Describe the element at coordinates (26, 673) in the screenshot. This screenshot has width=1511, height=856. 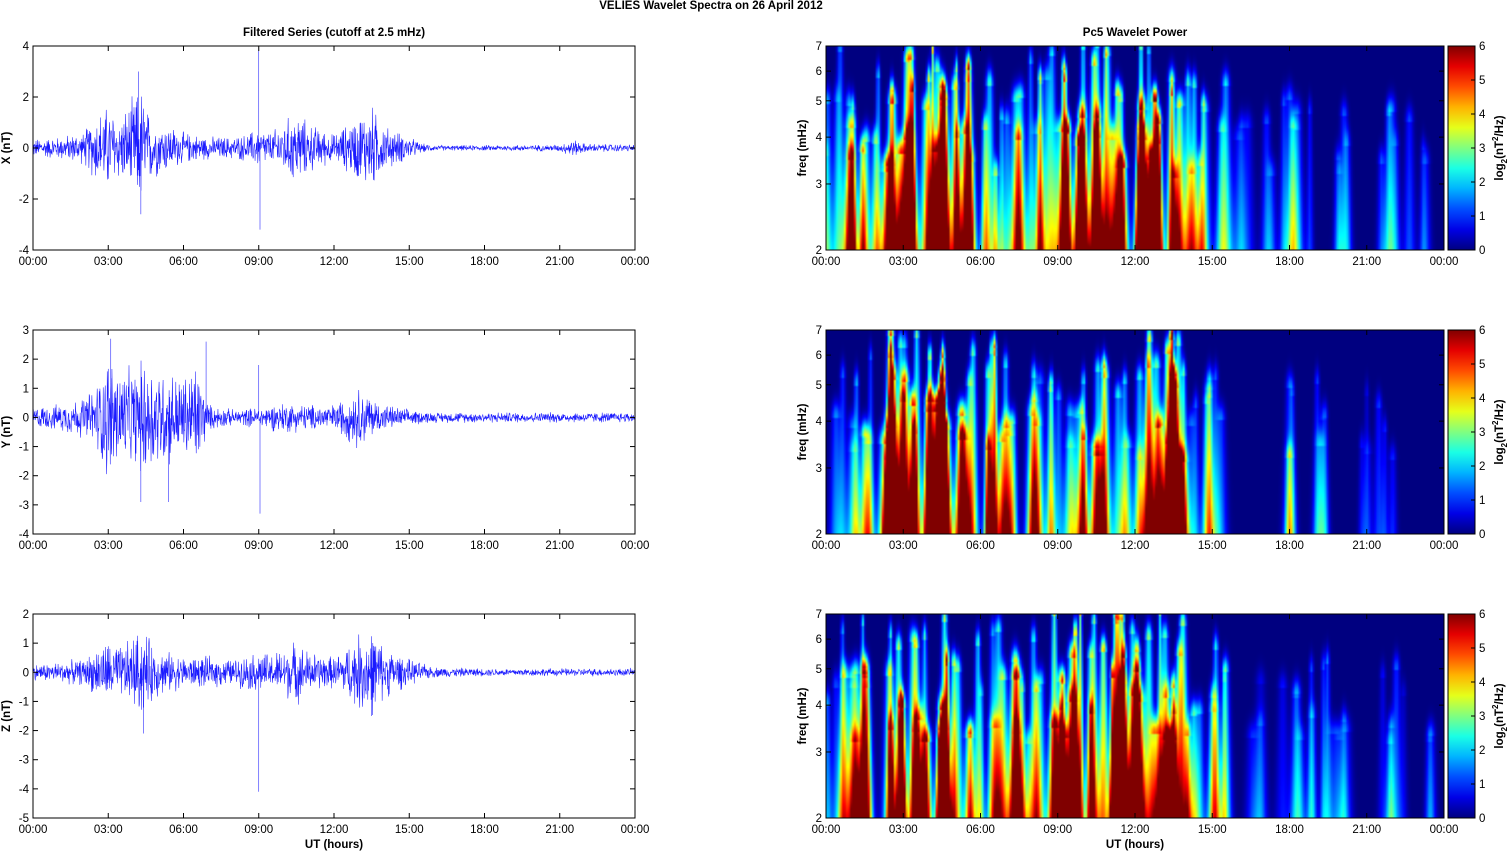
I see `y-tick-label: 0` at that location.